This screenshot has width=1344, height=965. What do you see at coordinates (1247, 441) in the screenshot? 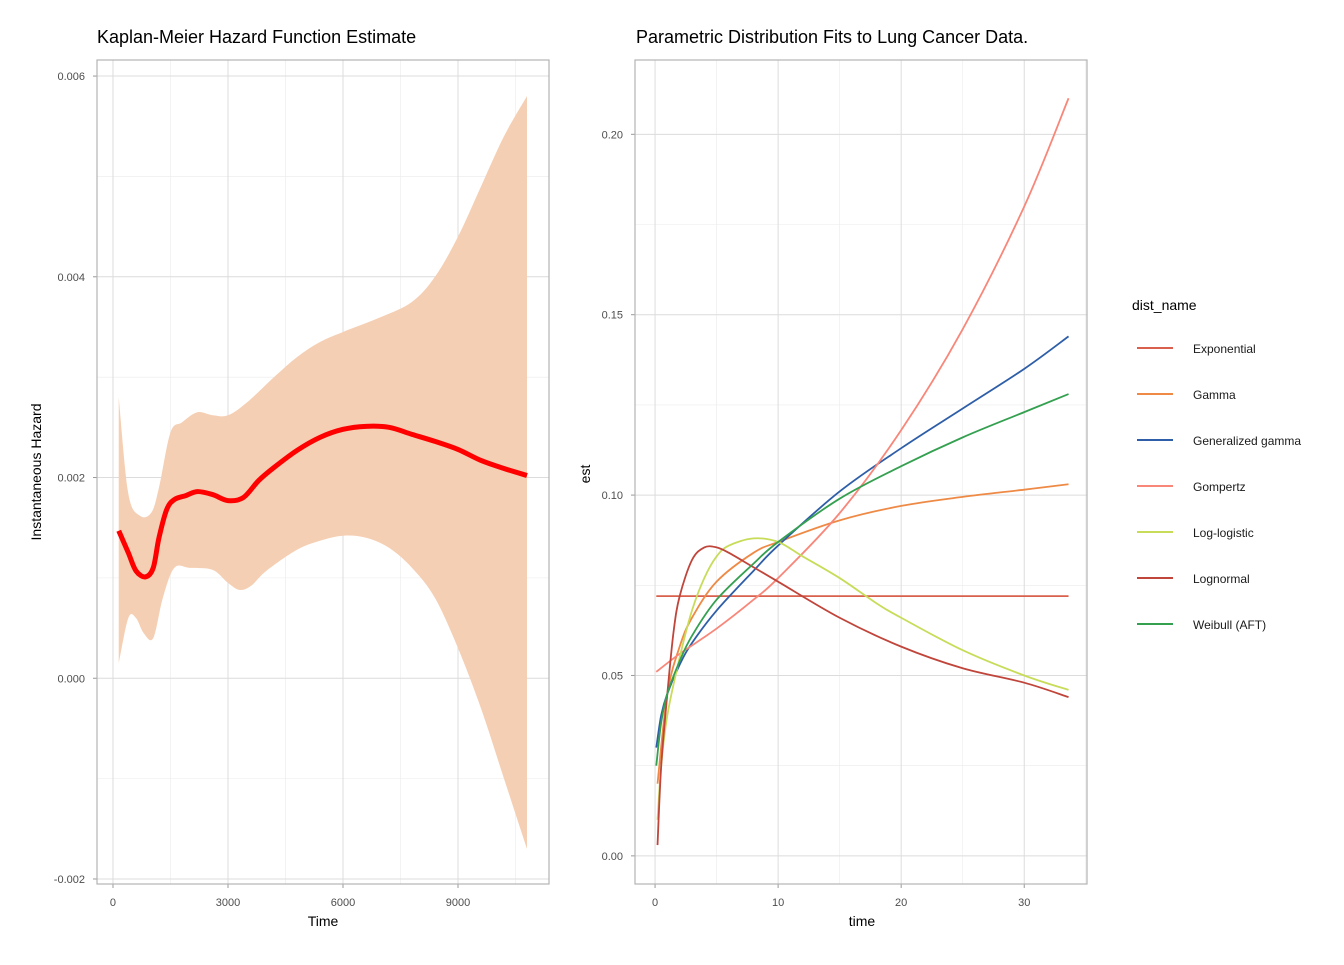
I see `legend-label-generalized-gamma: Generalized gamma` at bounding box center [1247, 441].